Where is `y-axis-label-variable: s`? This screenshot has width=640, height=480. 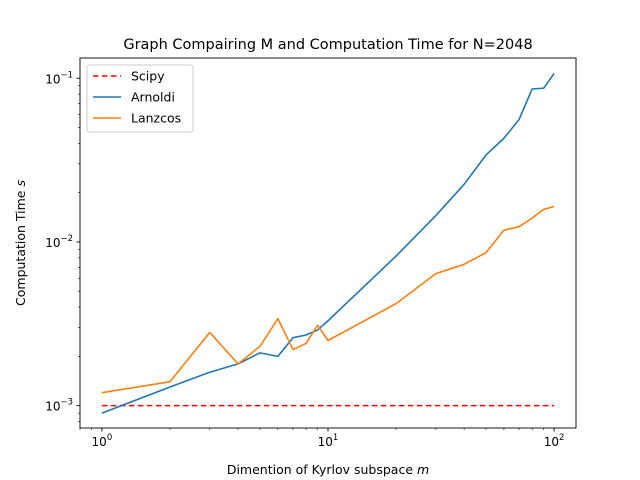 y-axis-label-variable: s is located at coordinates (20, 183).